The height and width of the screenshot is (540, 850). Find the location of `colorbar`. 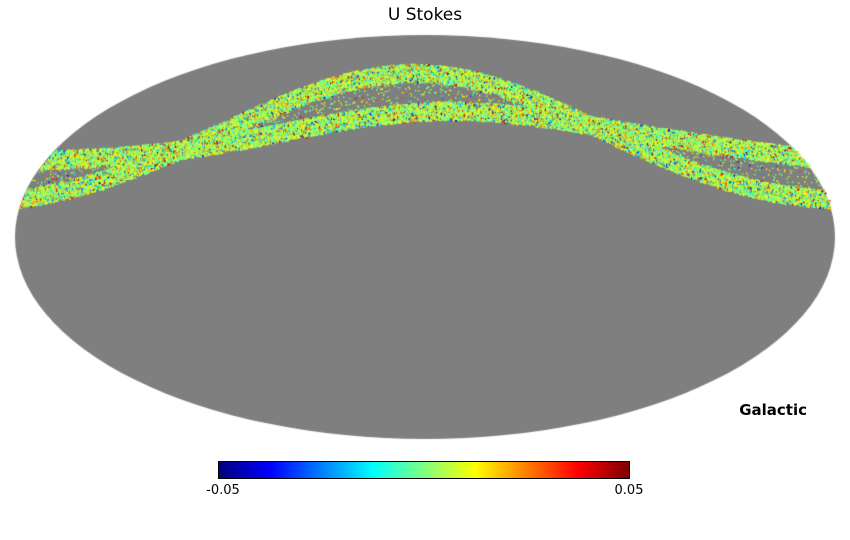

colorbar is located at coordinates (424, 470).